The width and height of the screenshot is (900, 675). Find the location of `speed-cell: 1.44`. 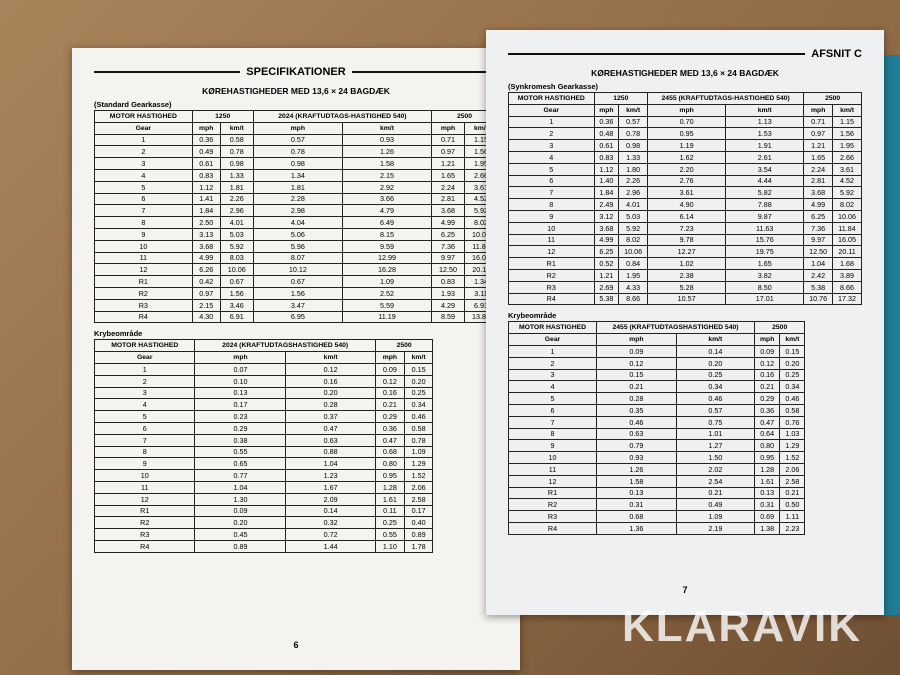

speed-cell: 1.44 is located at coordinates (330, 546).